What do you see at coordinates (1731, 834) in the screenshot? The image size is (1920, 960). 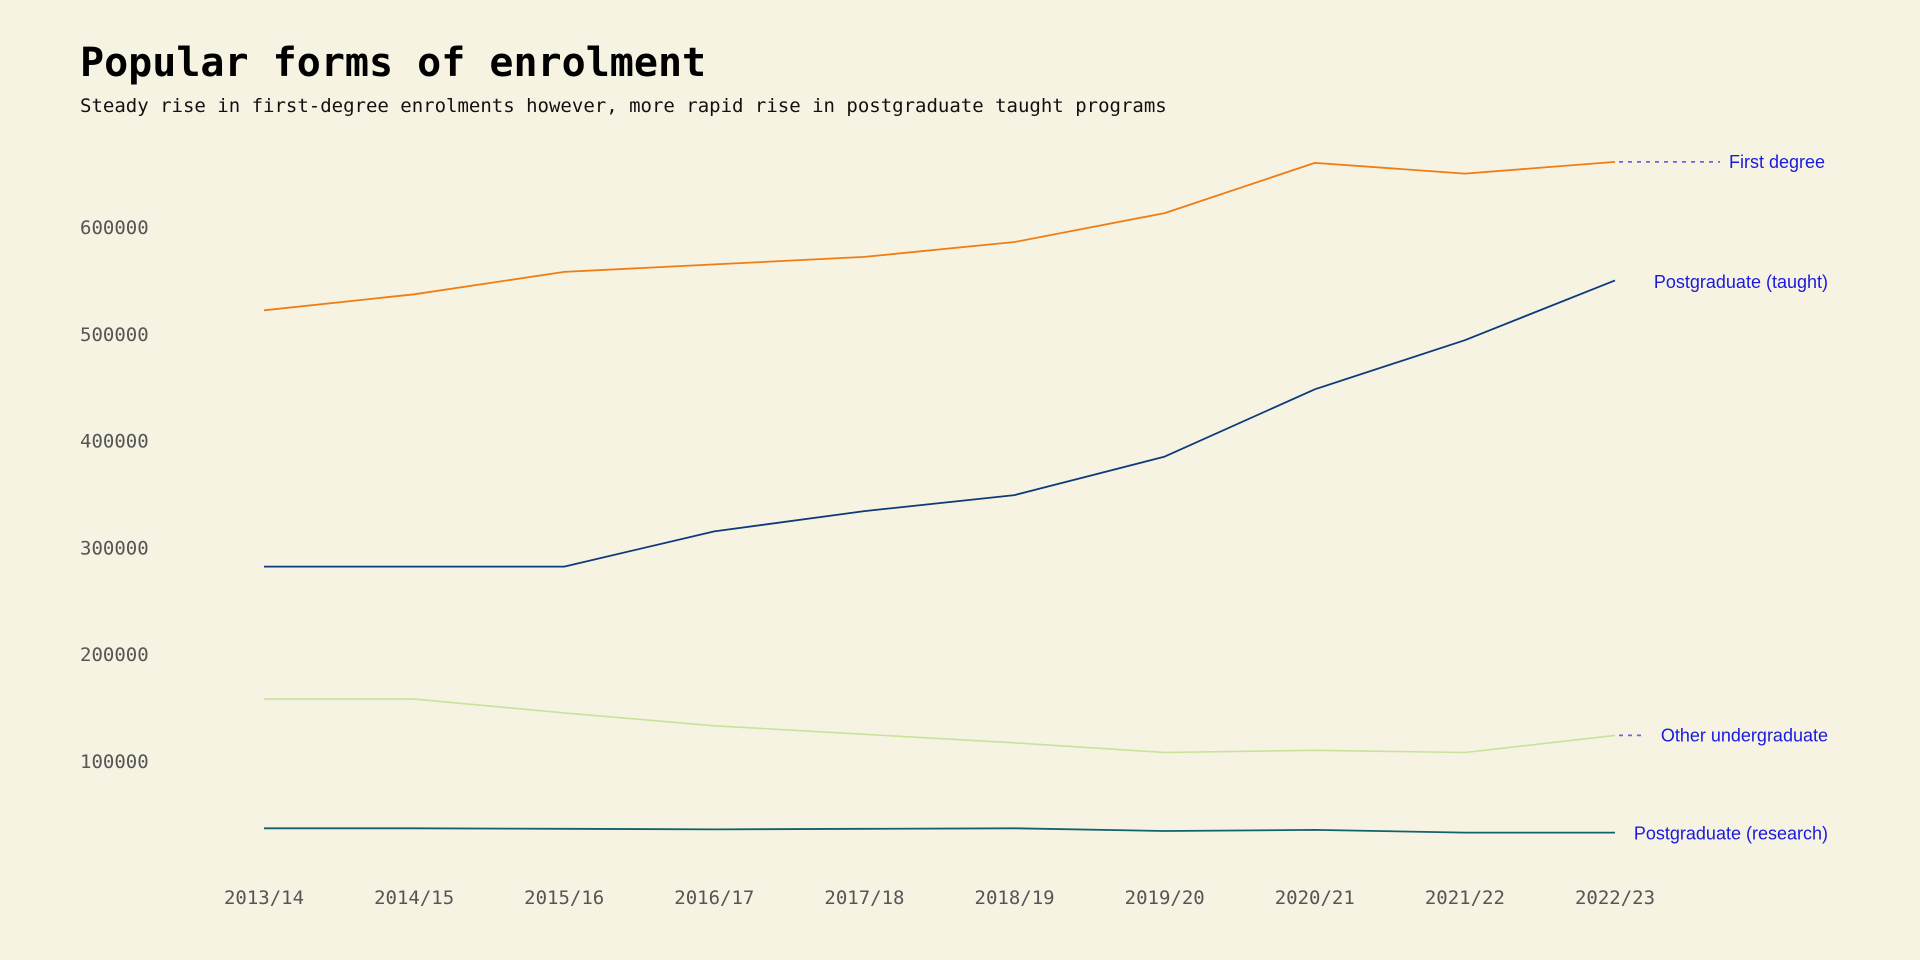 I see `series-label: Postgraduate (research)` at bounding box center [1731, 834].